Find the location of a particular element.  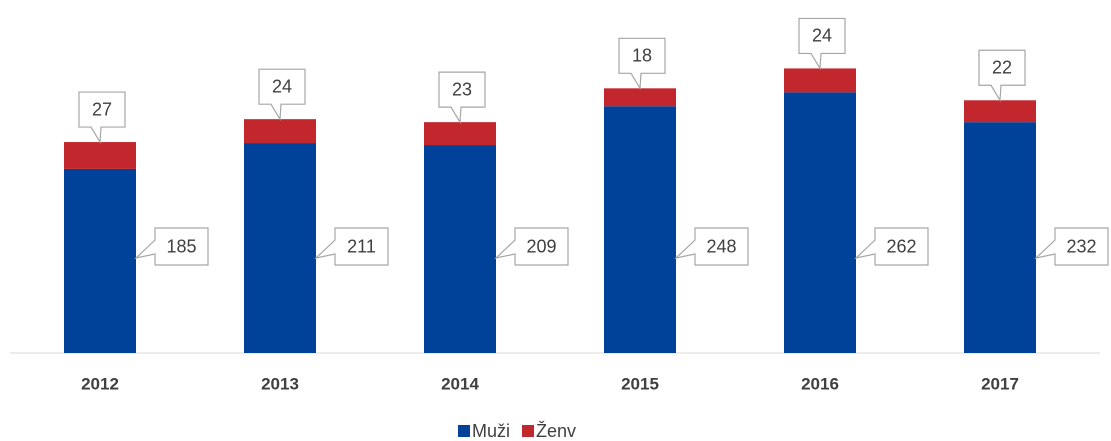

data-label: 185 is located at coordinates (181, 246).